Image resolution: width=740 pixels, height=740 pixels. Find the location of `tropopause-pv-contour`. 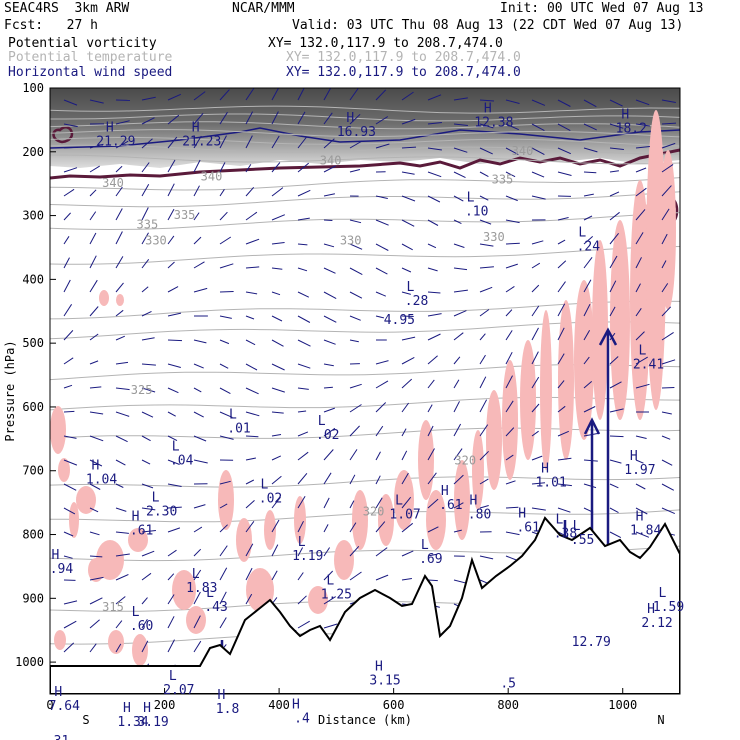

tropopause-pv-contour is located at coordinates (365, 164).